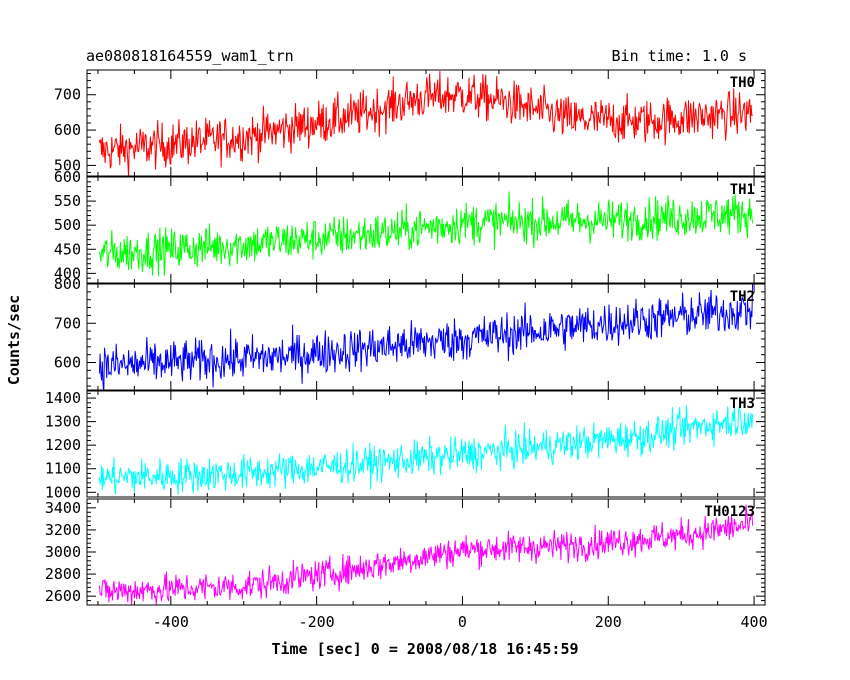 The height and width of the screenshot is (680, 850). I want to click on panel-label-th2: TH2, so click(742, 297).